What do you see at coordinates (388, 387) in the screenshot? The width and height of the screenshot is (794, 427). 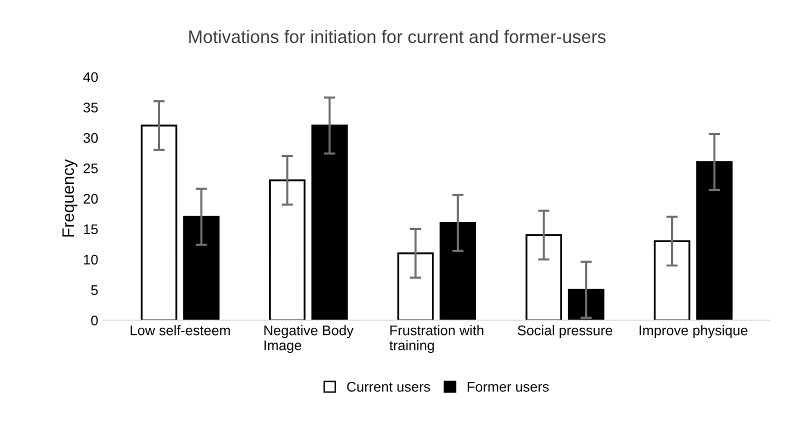 I see `legend-label: Current users` at bounding box center [388, 387].